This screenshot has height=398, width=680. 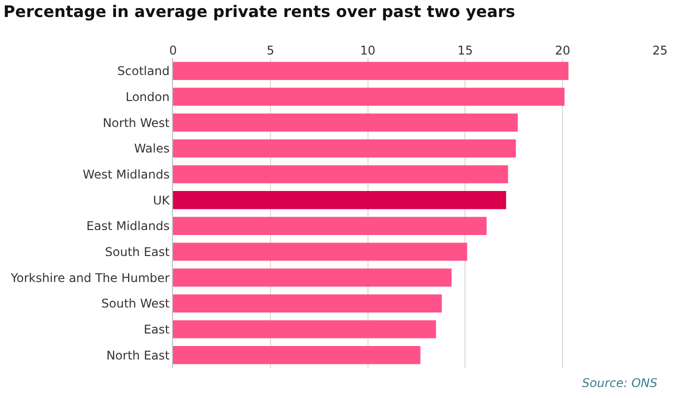 I want to click on y-tick-label: South West, so click(x=135, y=303).